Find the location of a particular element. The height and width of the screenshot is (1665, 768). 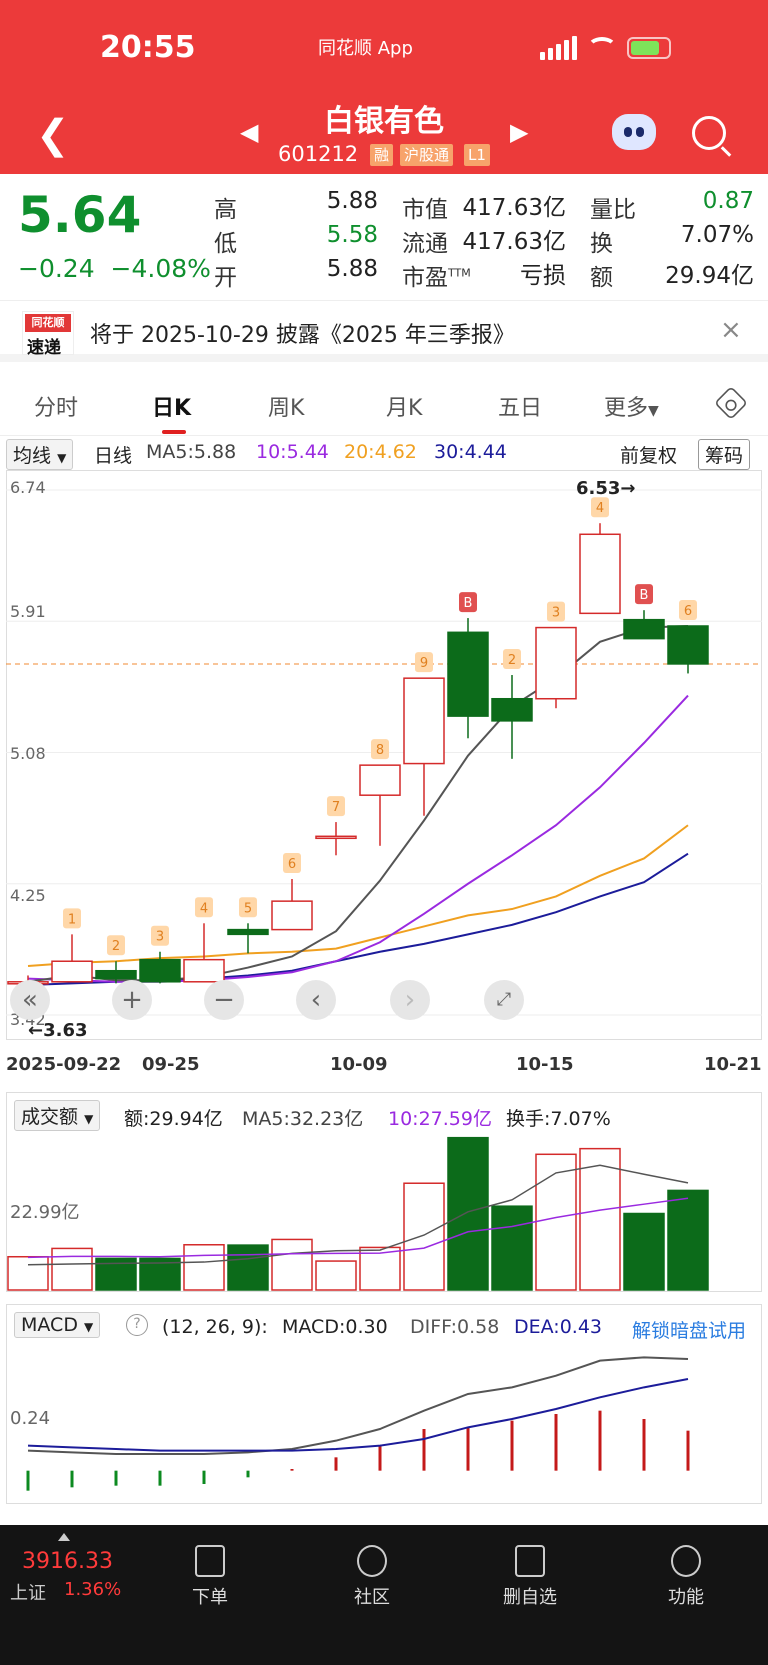

macd-chart is located at coordinates (384, 1424).